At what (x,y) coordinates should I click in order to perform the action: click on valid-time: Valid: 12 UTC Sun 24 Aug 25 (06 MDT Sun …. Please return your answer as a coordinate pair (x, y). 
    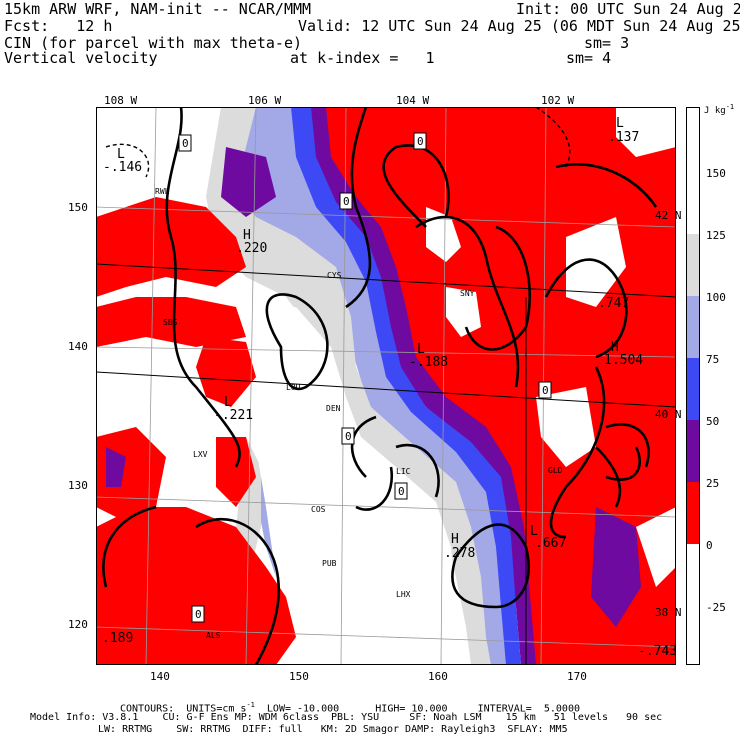
    Looking at the image, I should click on (519, 26).